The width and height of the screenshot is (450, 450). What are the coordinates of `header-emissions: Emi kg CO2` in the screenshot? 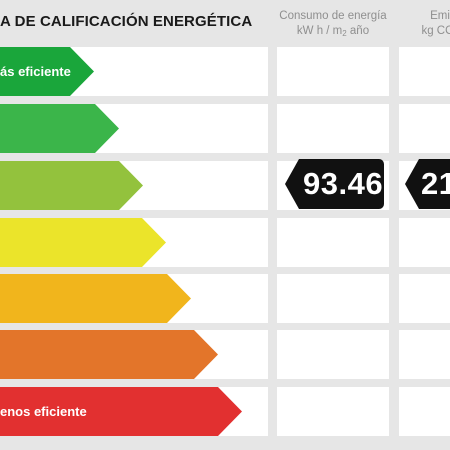 It's located at (425, 25).